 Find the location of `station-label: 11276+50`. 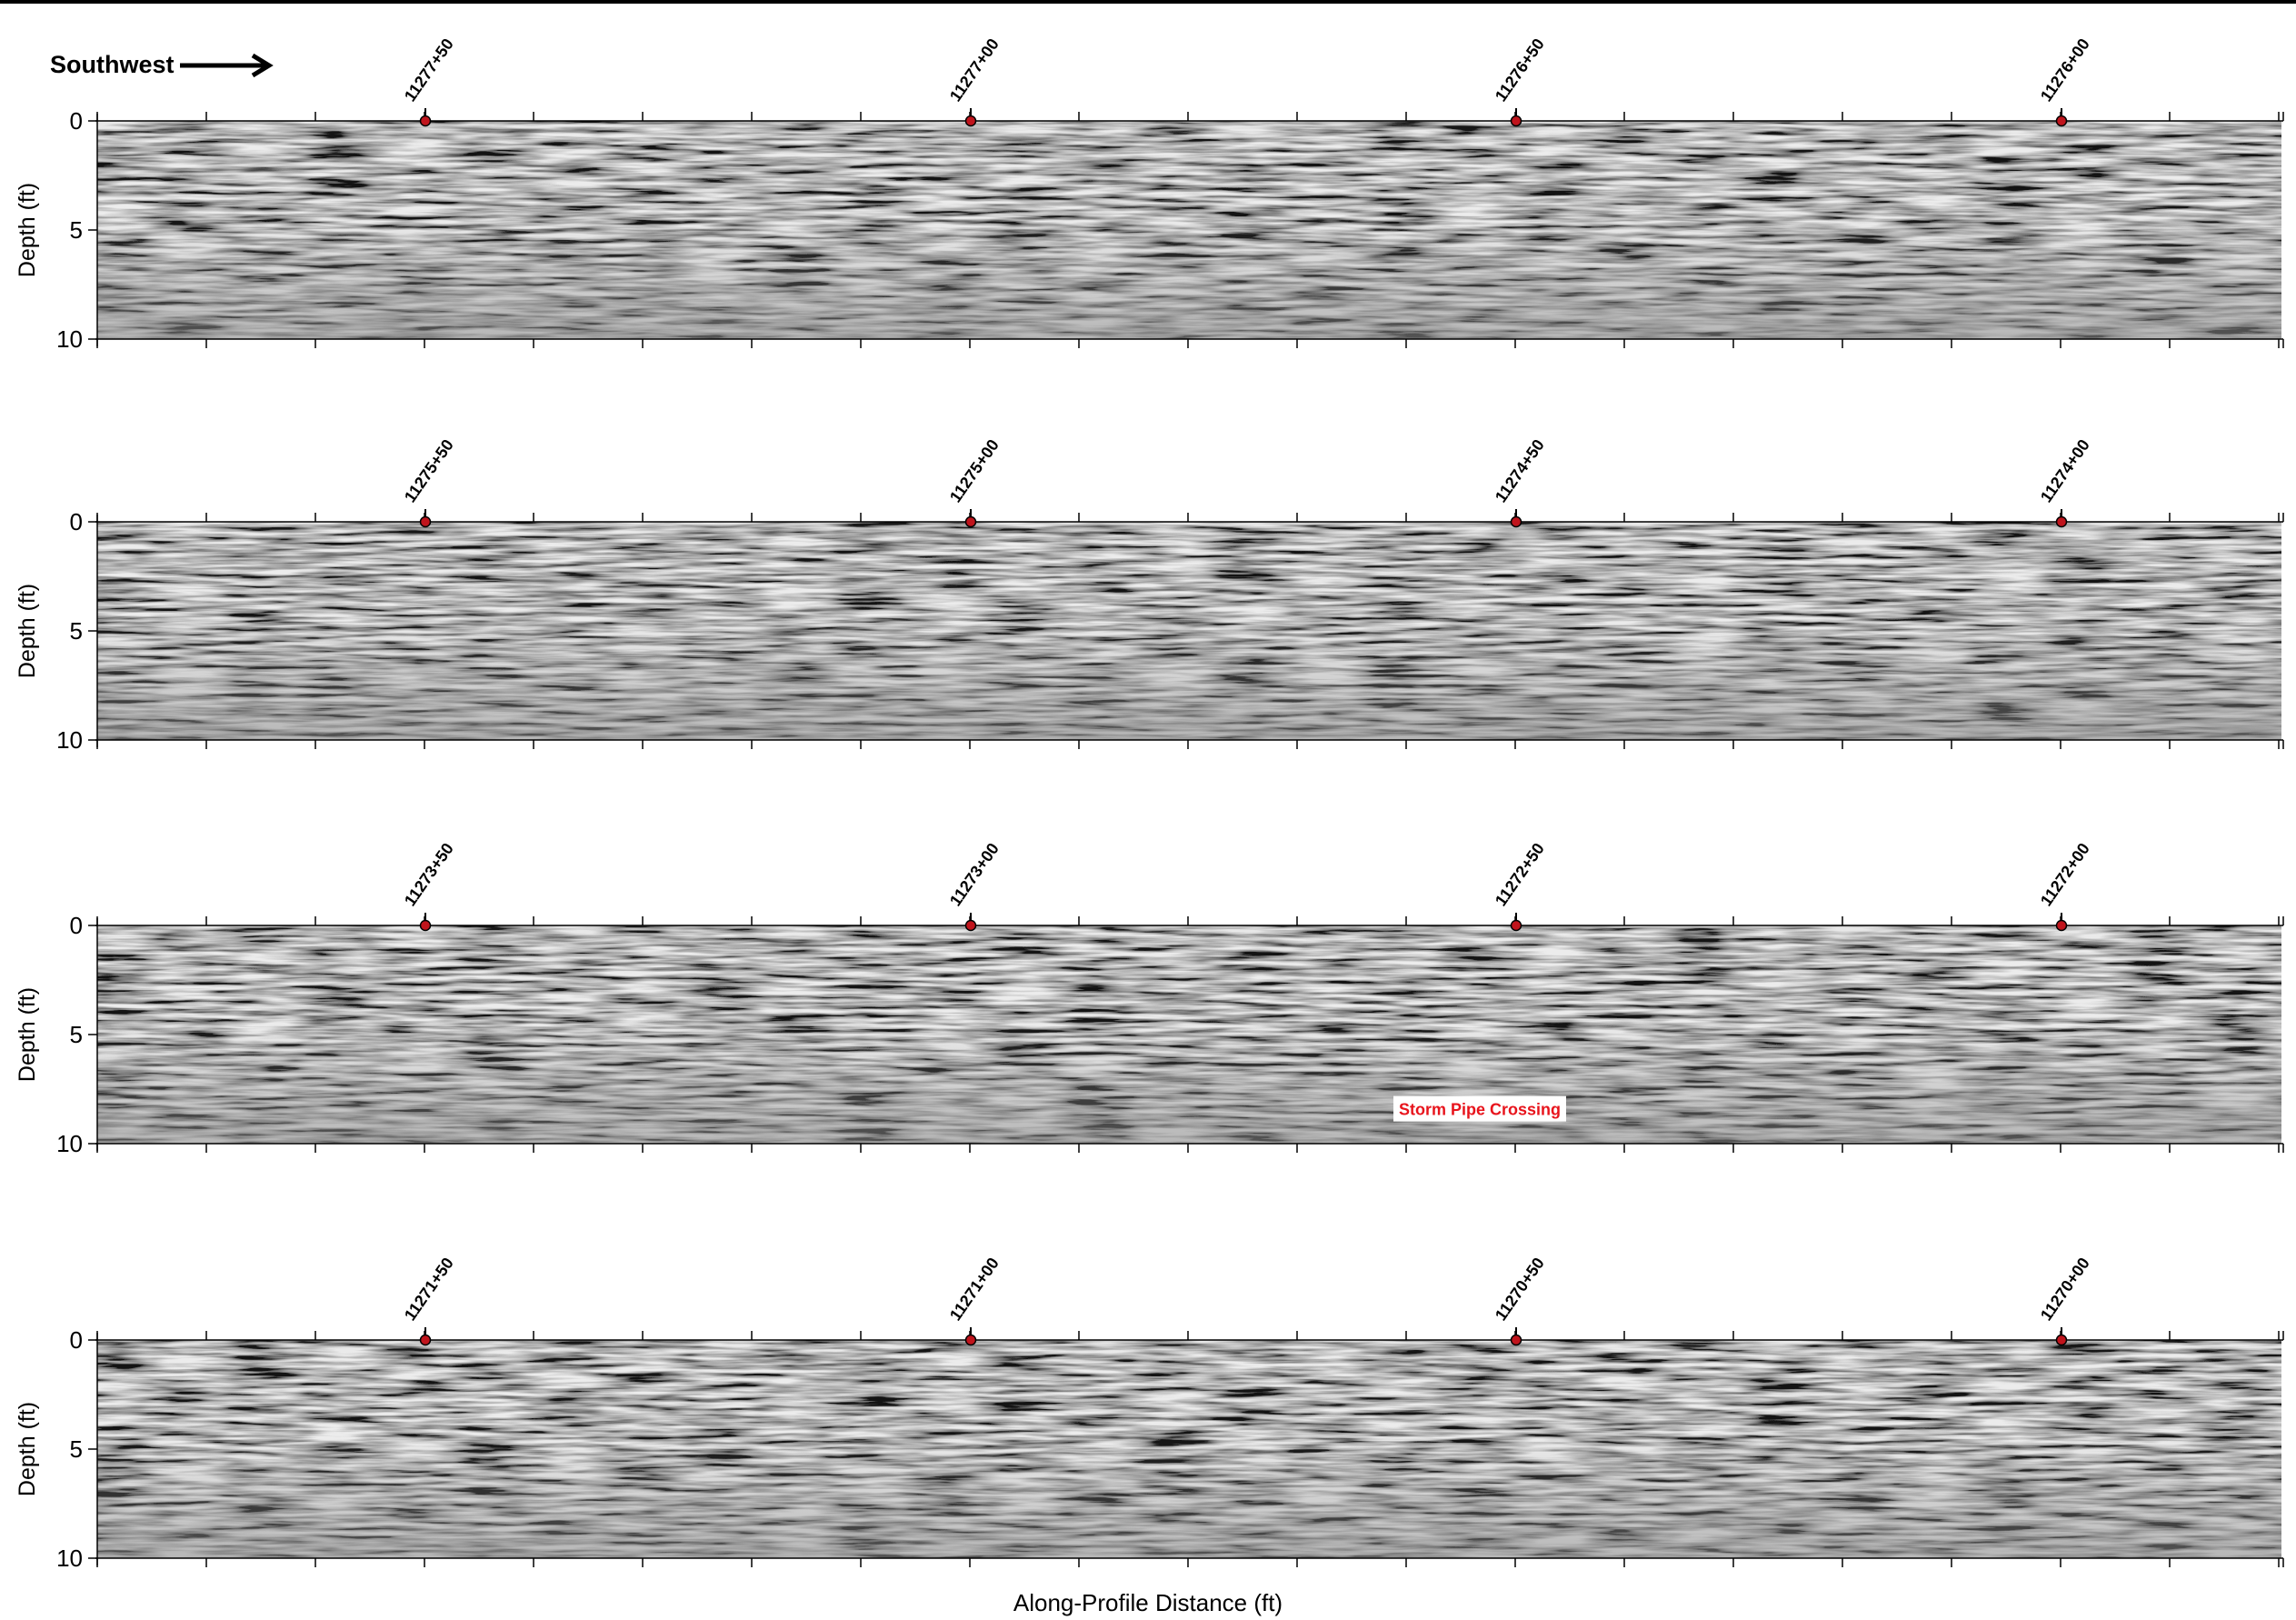

station-label: 11276+50 is located at coordinates (1520, 70).